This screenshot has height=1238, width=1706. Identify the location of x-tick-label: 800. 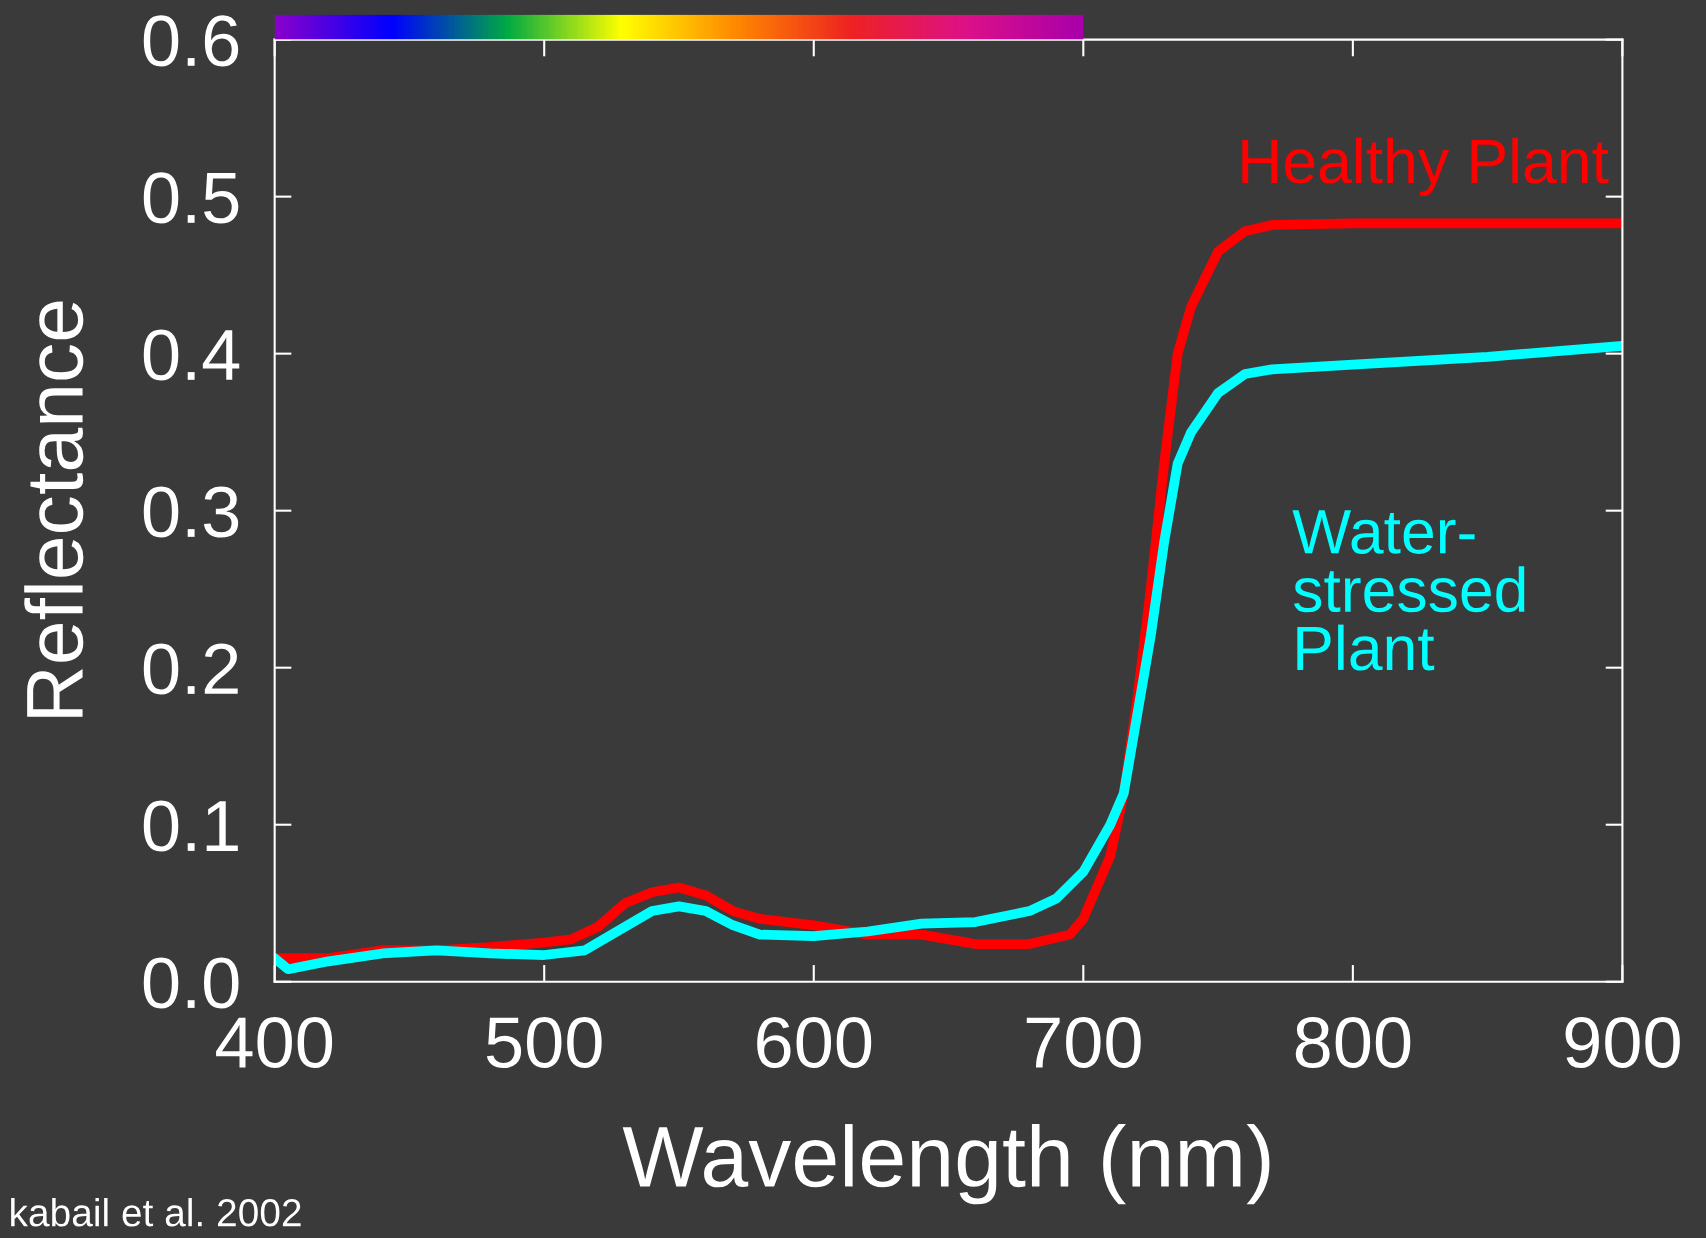
(1353, 1042).